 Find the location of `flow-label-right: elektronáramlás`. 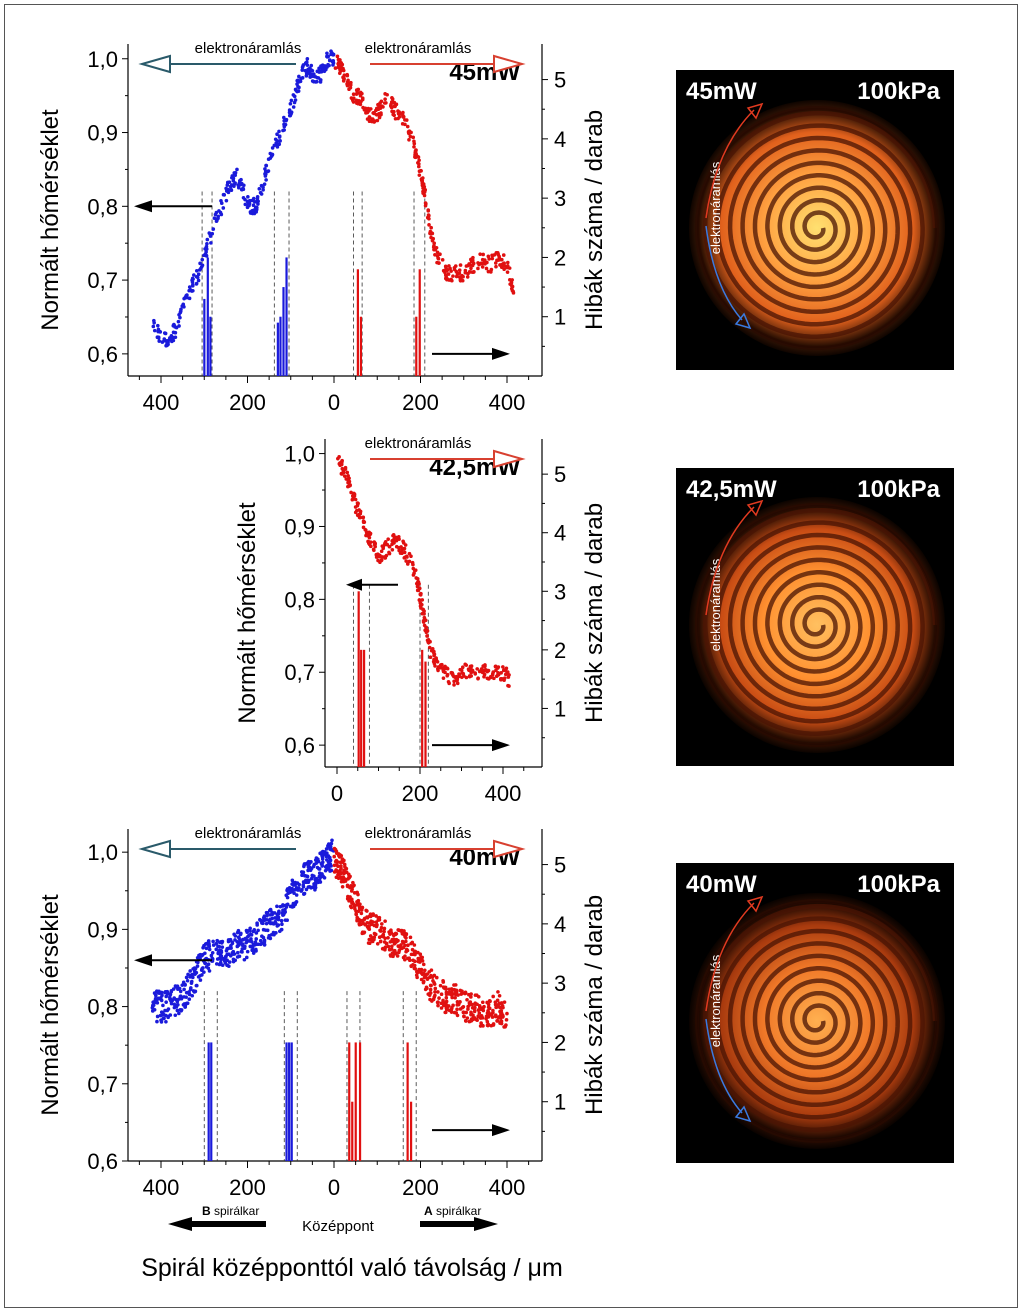

flow-label-right: elektronáramlás is located at coordinates (418, 833).